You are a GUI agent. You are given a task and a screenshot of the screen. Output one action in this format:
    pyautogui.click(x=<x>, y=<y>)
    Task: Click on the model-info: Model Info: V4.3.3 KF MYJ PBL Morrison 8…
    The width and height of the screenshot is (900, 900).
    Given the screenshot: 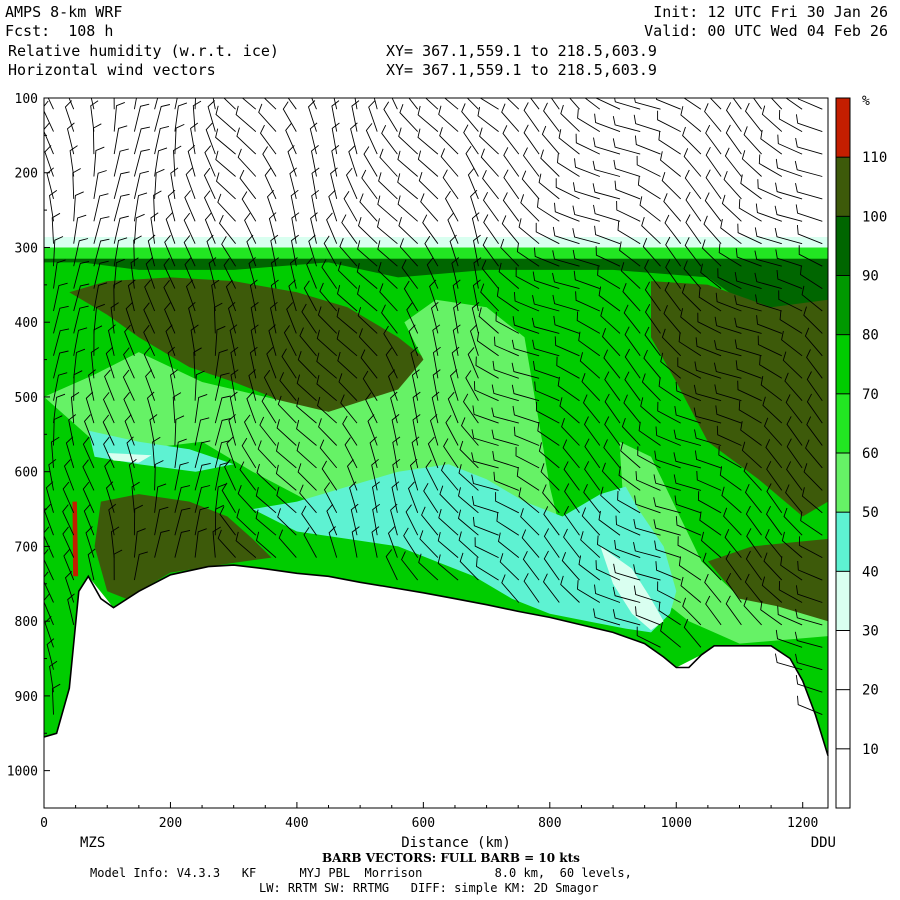 What is the action you would take?
    pyautogui.click(x=361, y=873)
    